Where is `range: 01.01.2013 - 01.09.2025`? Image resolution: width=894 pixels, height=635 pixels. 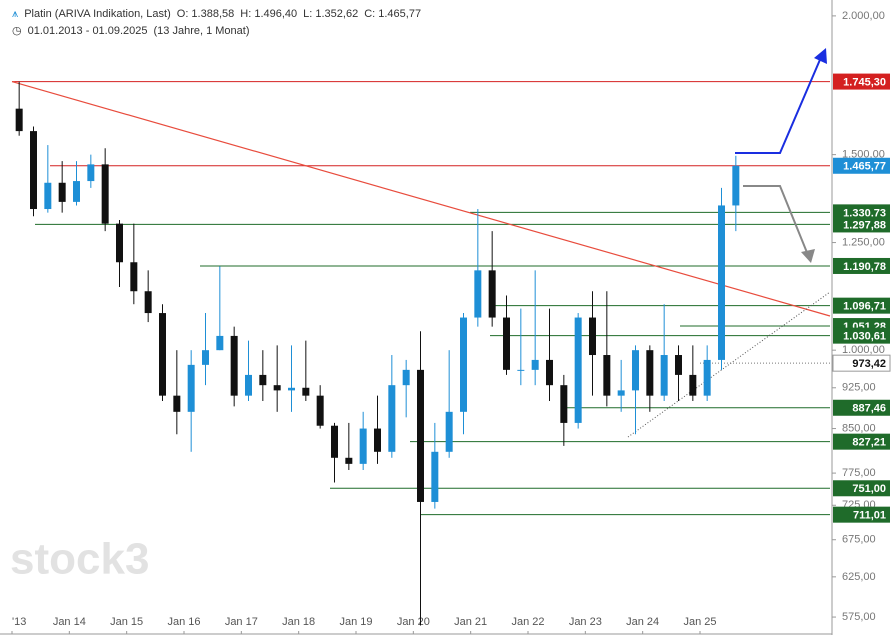
range: 01.01.2013 - 01.09.2025 is located at coordinates (87, 31).